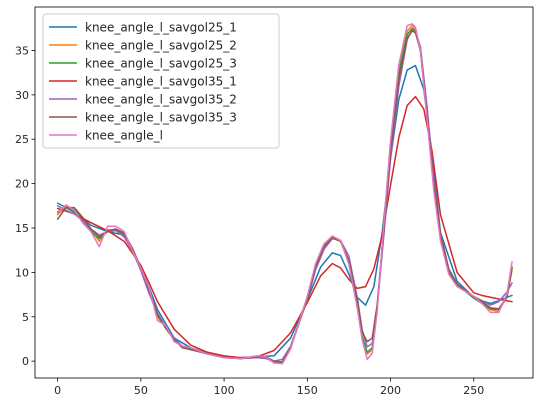 This screenshot has height=413, width=543. What do you see at coordinates (161, 100) in the screenshot?
I see `legend-label: knee_angle_l_savgol35_2` at bounding box center [161, 100].